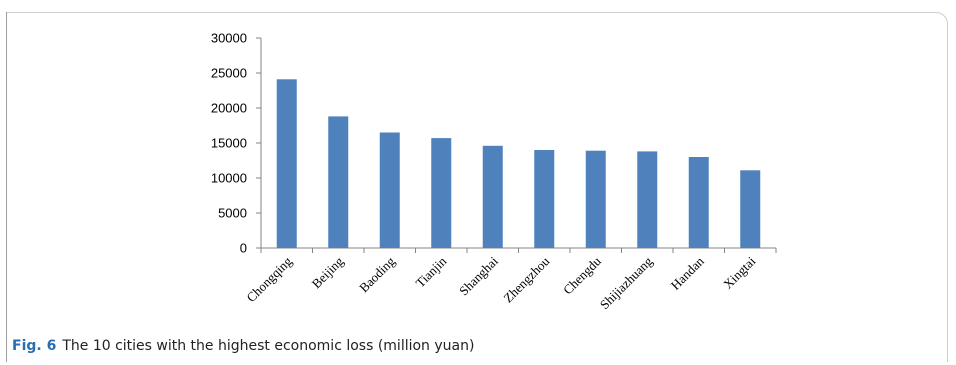 The height and width of the screenshot is (365, 956). What do you see at coordinates (229, 108) in the screenshot?
I see `y-tick-label: 20000` at bounding box center [229, 108].